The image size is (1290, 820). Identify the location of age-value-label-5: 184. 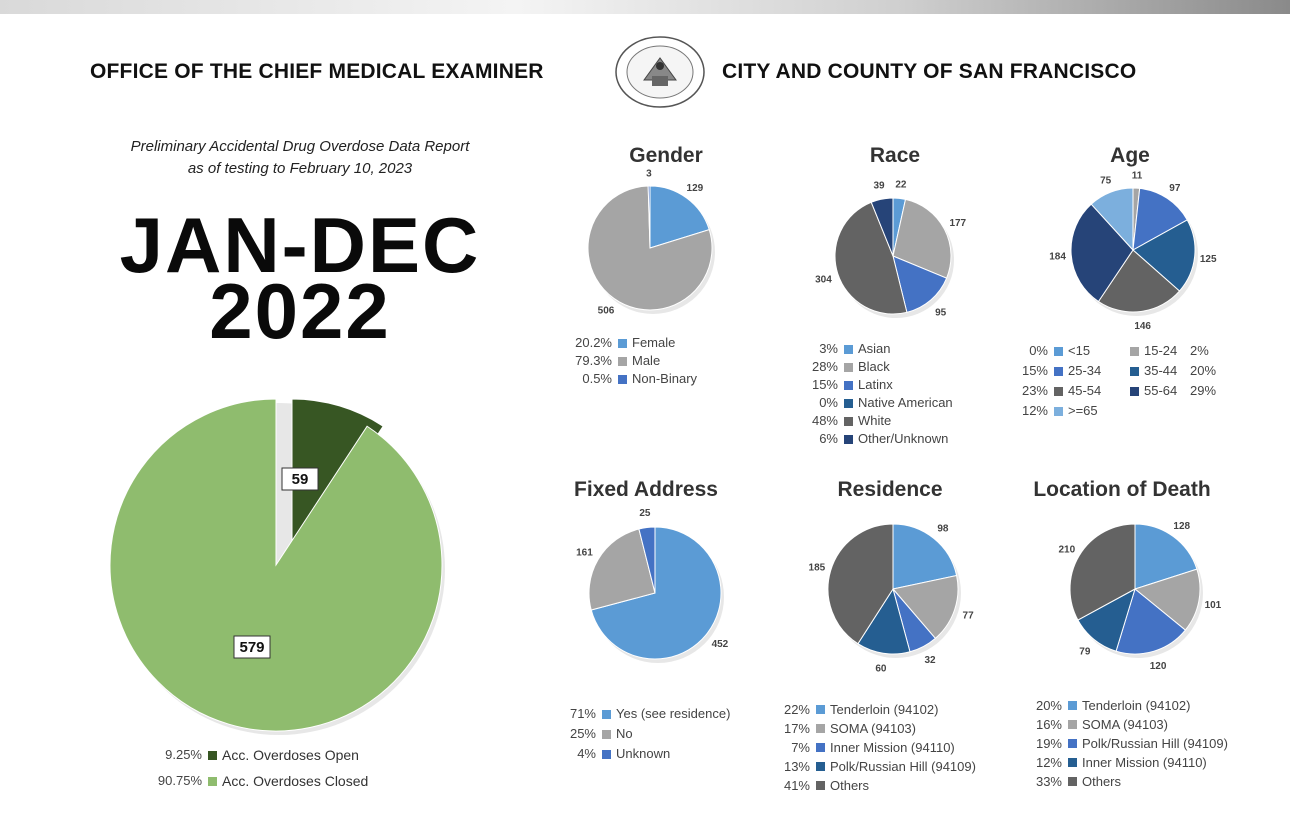
(1057, 257).